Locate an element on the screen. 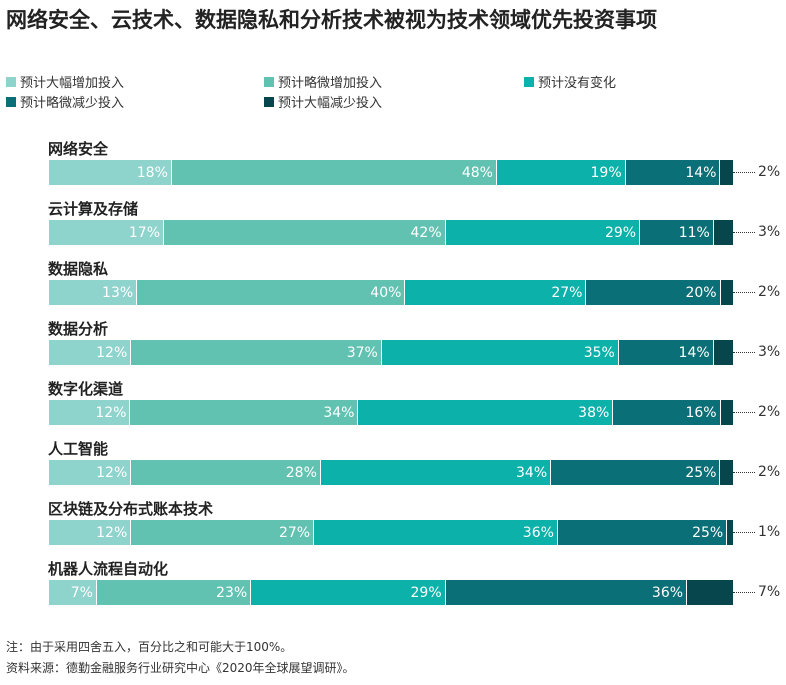 This screenshot has width=786, height=685. data-label-outside: 1% is located at coordinates (769, 532).